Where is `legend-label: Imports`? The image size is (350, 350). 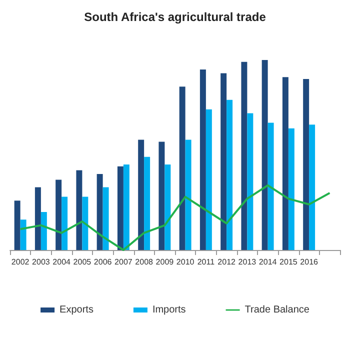
legend-label: Imports is located at coordinates (169, 310).